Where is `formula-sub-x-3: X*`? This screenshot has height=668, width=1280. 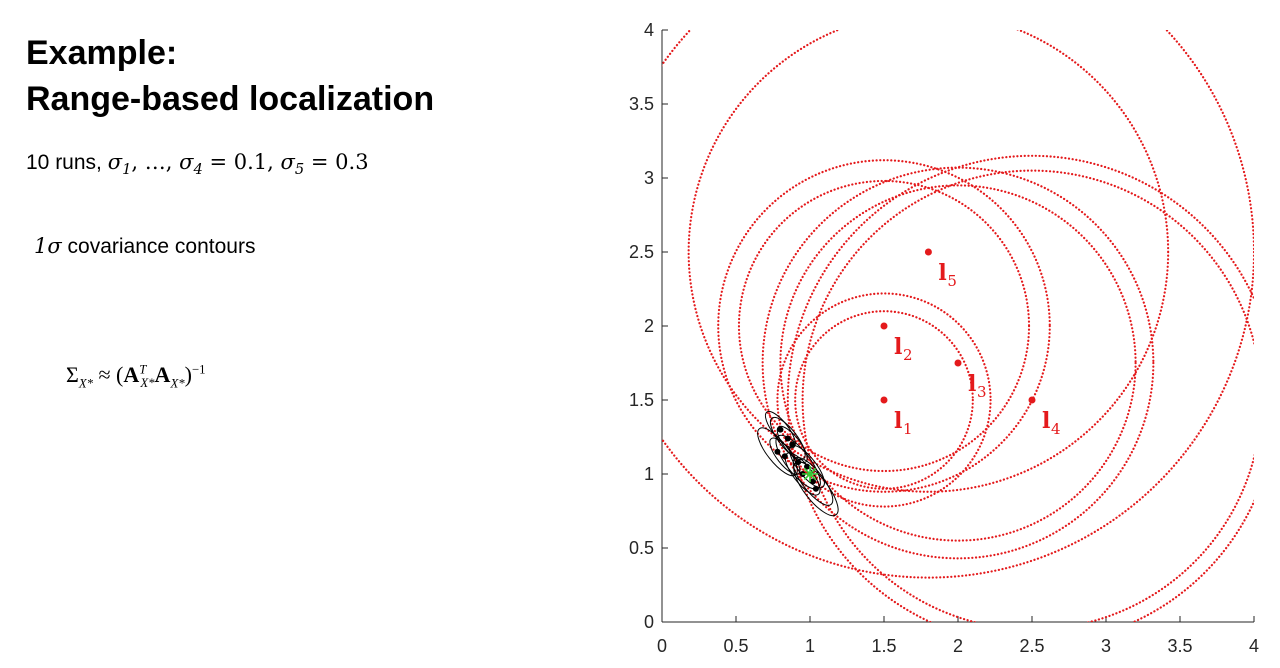
formula-sub-x-3: X* is located at coordinates (177, 383).